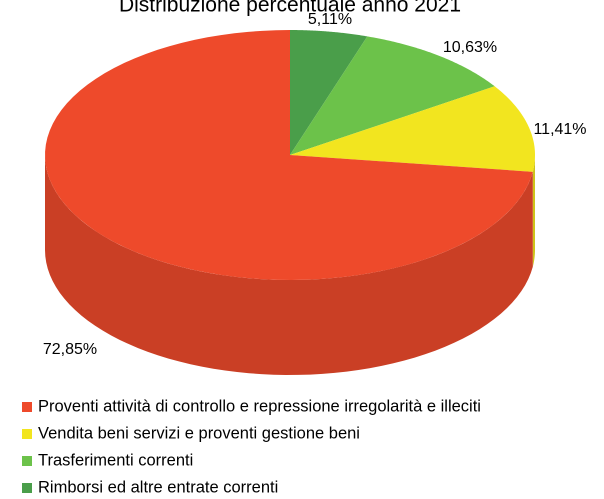 Image resolution: width=604 pixels, height=499 pixels. I want to click on slice-side, so click(533, 211).